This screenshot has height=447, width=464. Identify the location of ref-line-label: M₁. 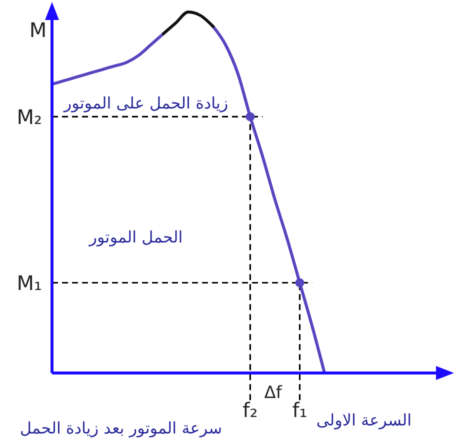
(29, 282).